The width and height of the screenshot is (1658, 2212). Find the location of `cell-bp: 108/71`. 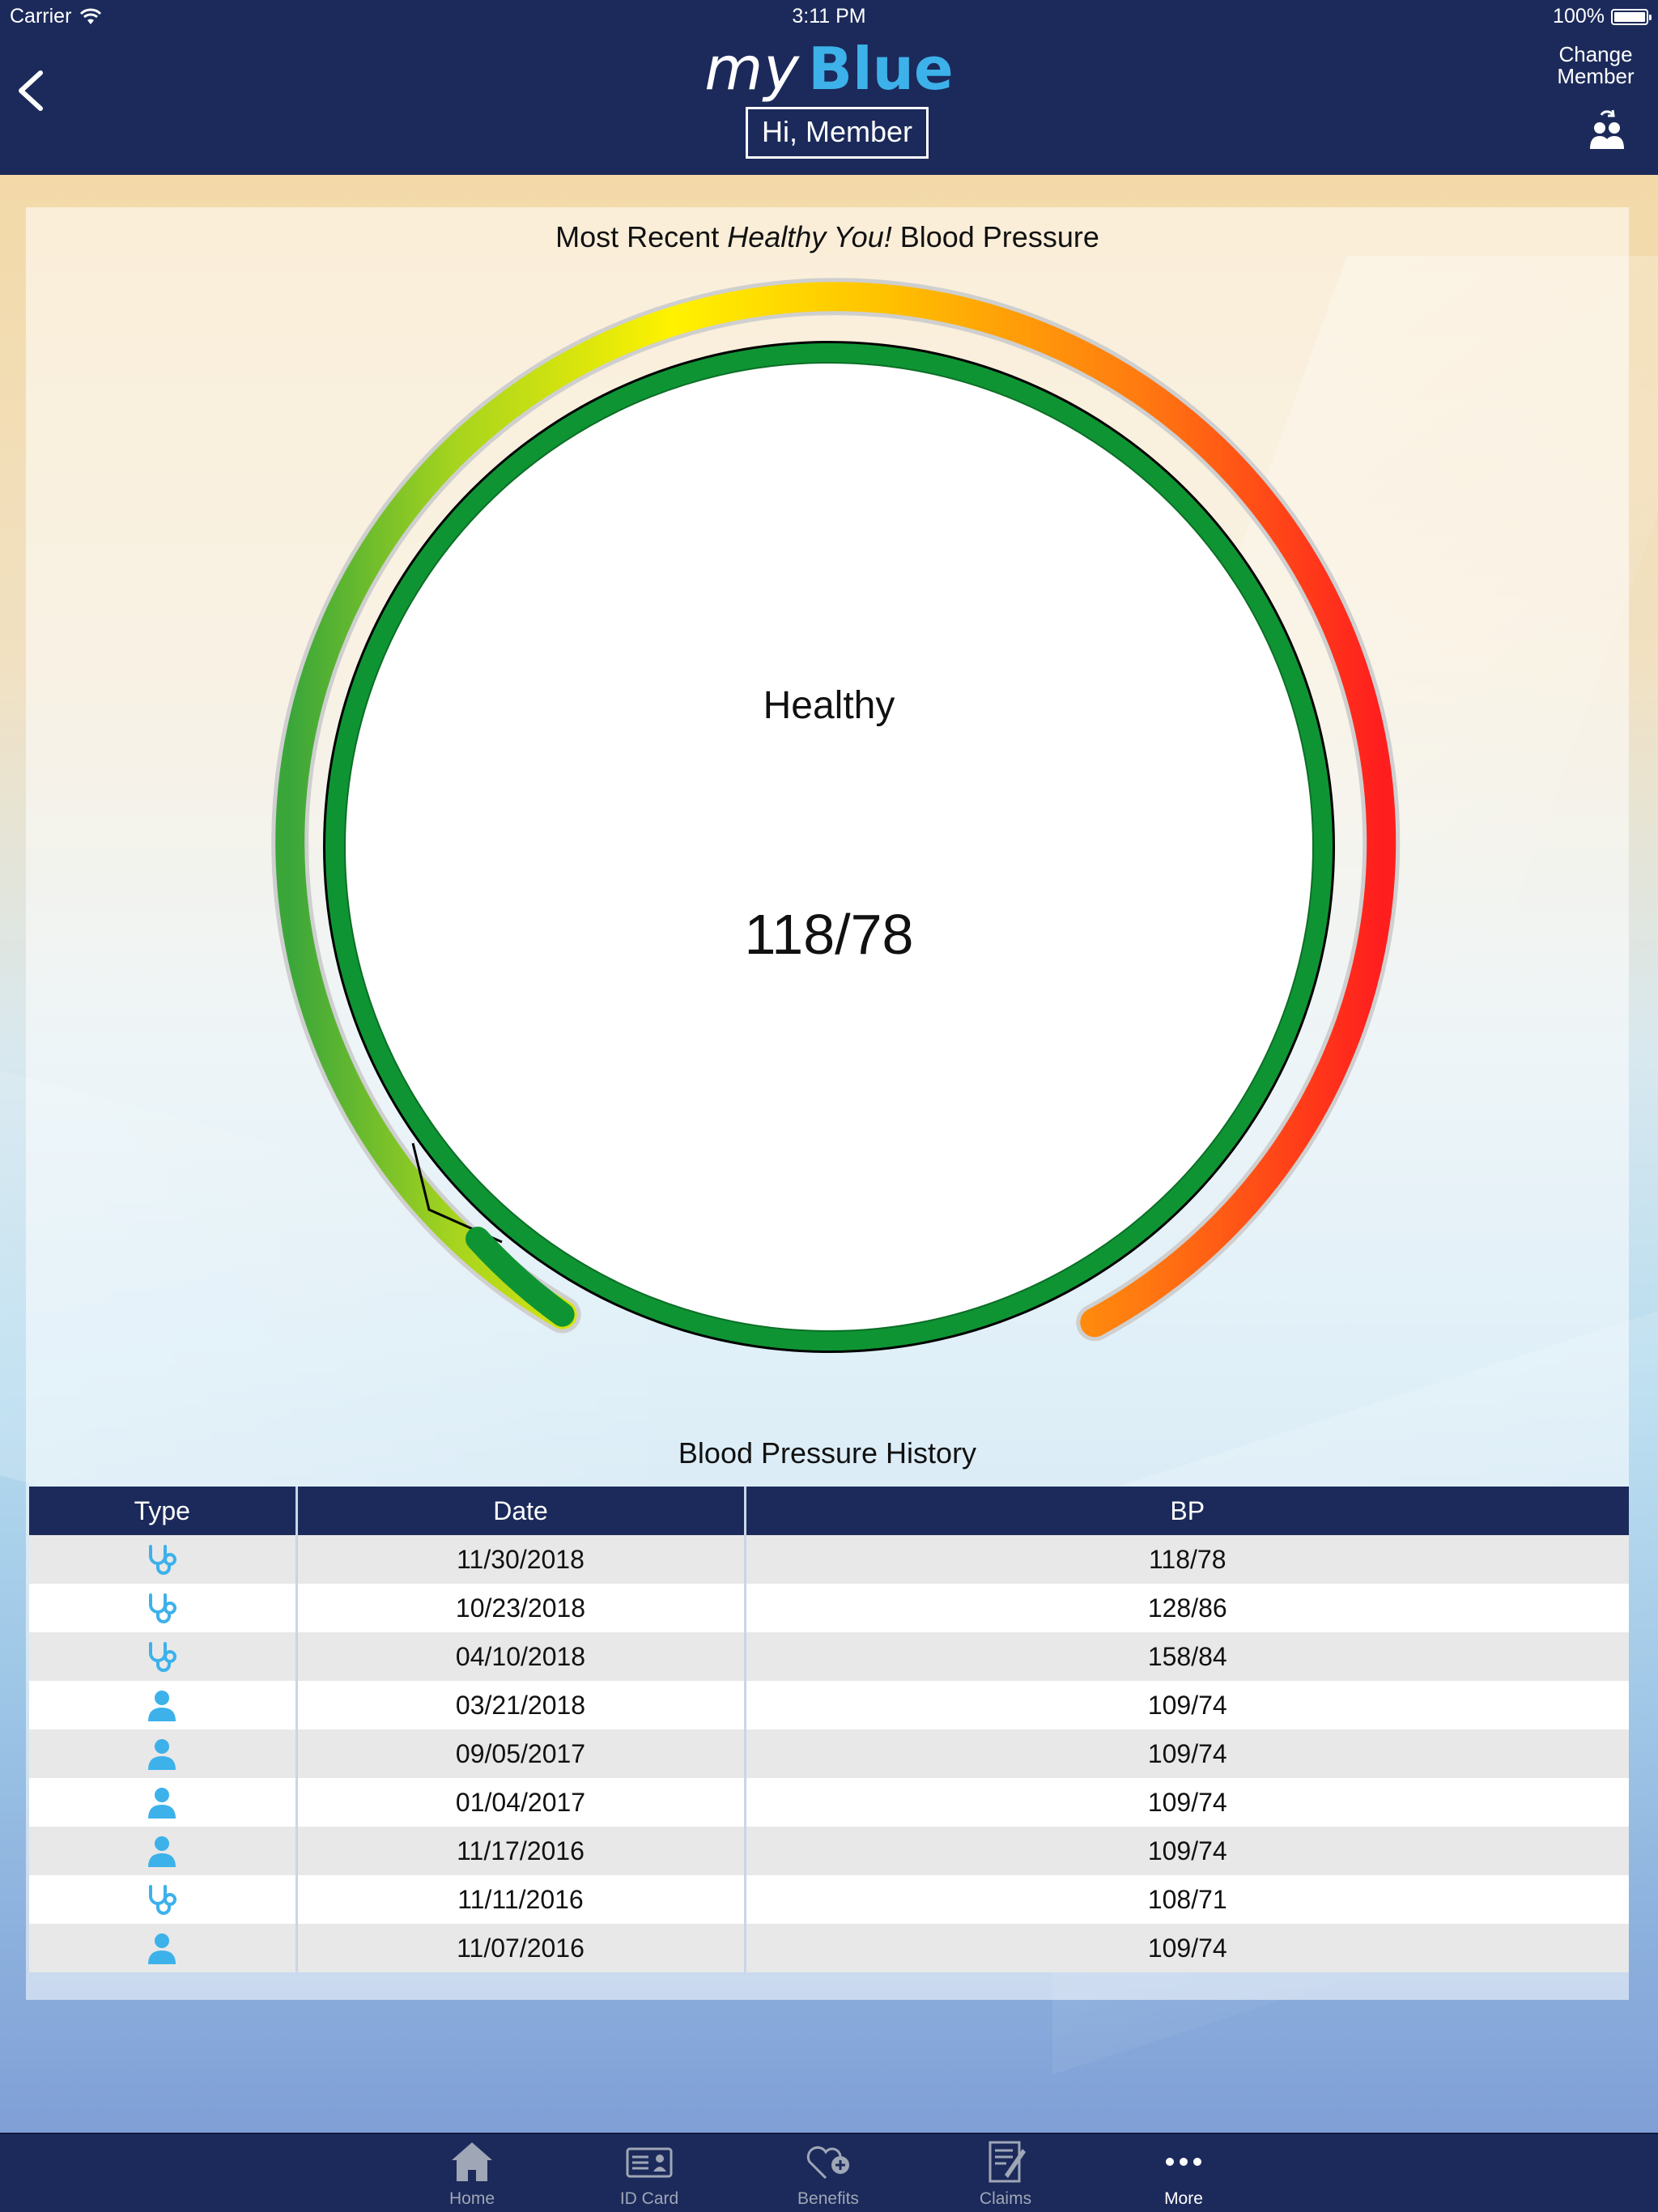

cell-bp: 108/71 is located at coordinates (1187, 1899).